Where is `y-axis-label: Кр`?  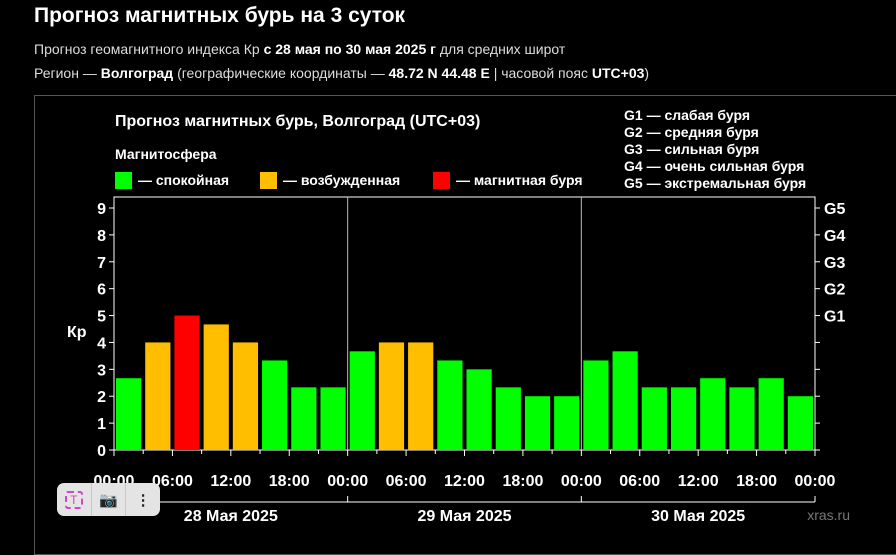 y-axis-label: Кр is located at coordinates (77, 332).